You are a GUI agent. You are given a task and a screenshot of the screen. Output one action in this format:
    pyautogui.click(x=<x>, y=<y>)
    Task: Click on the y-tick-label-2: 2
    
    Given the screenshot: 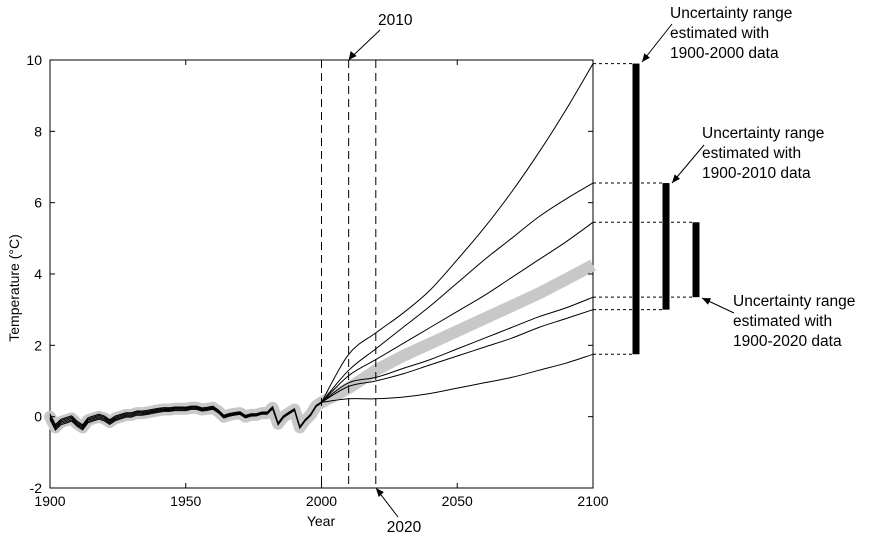 What is the action you would take?
    pyautogui.click(x=38, y=345)
    